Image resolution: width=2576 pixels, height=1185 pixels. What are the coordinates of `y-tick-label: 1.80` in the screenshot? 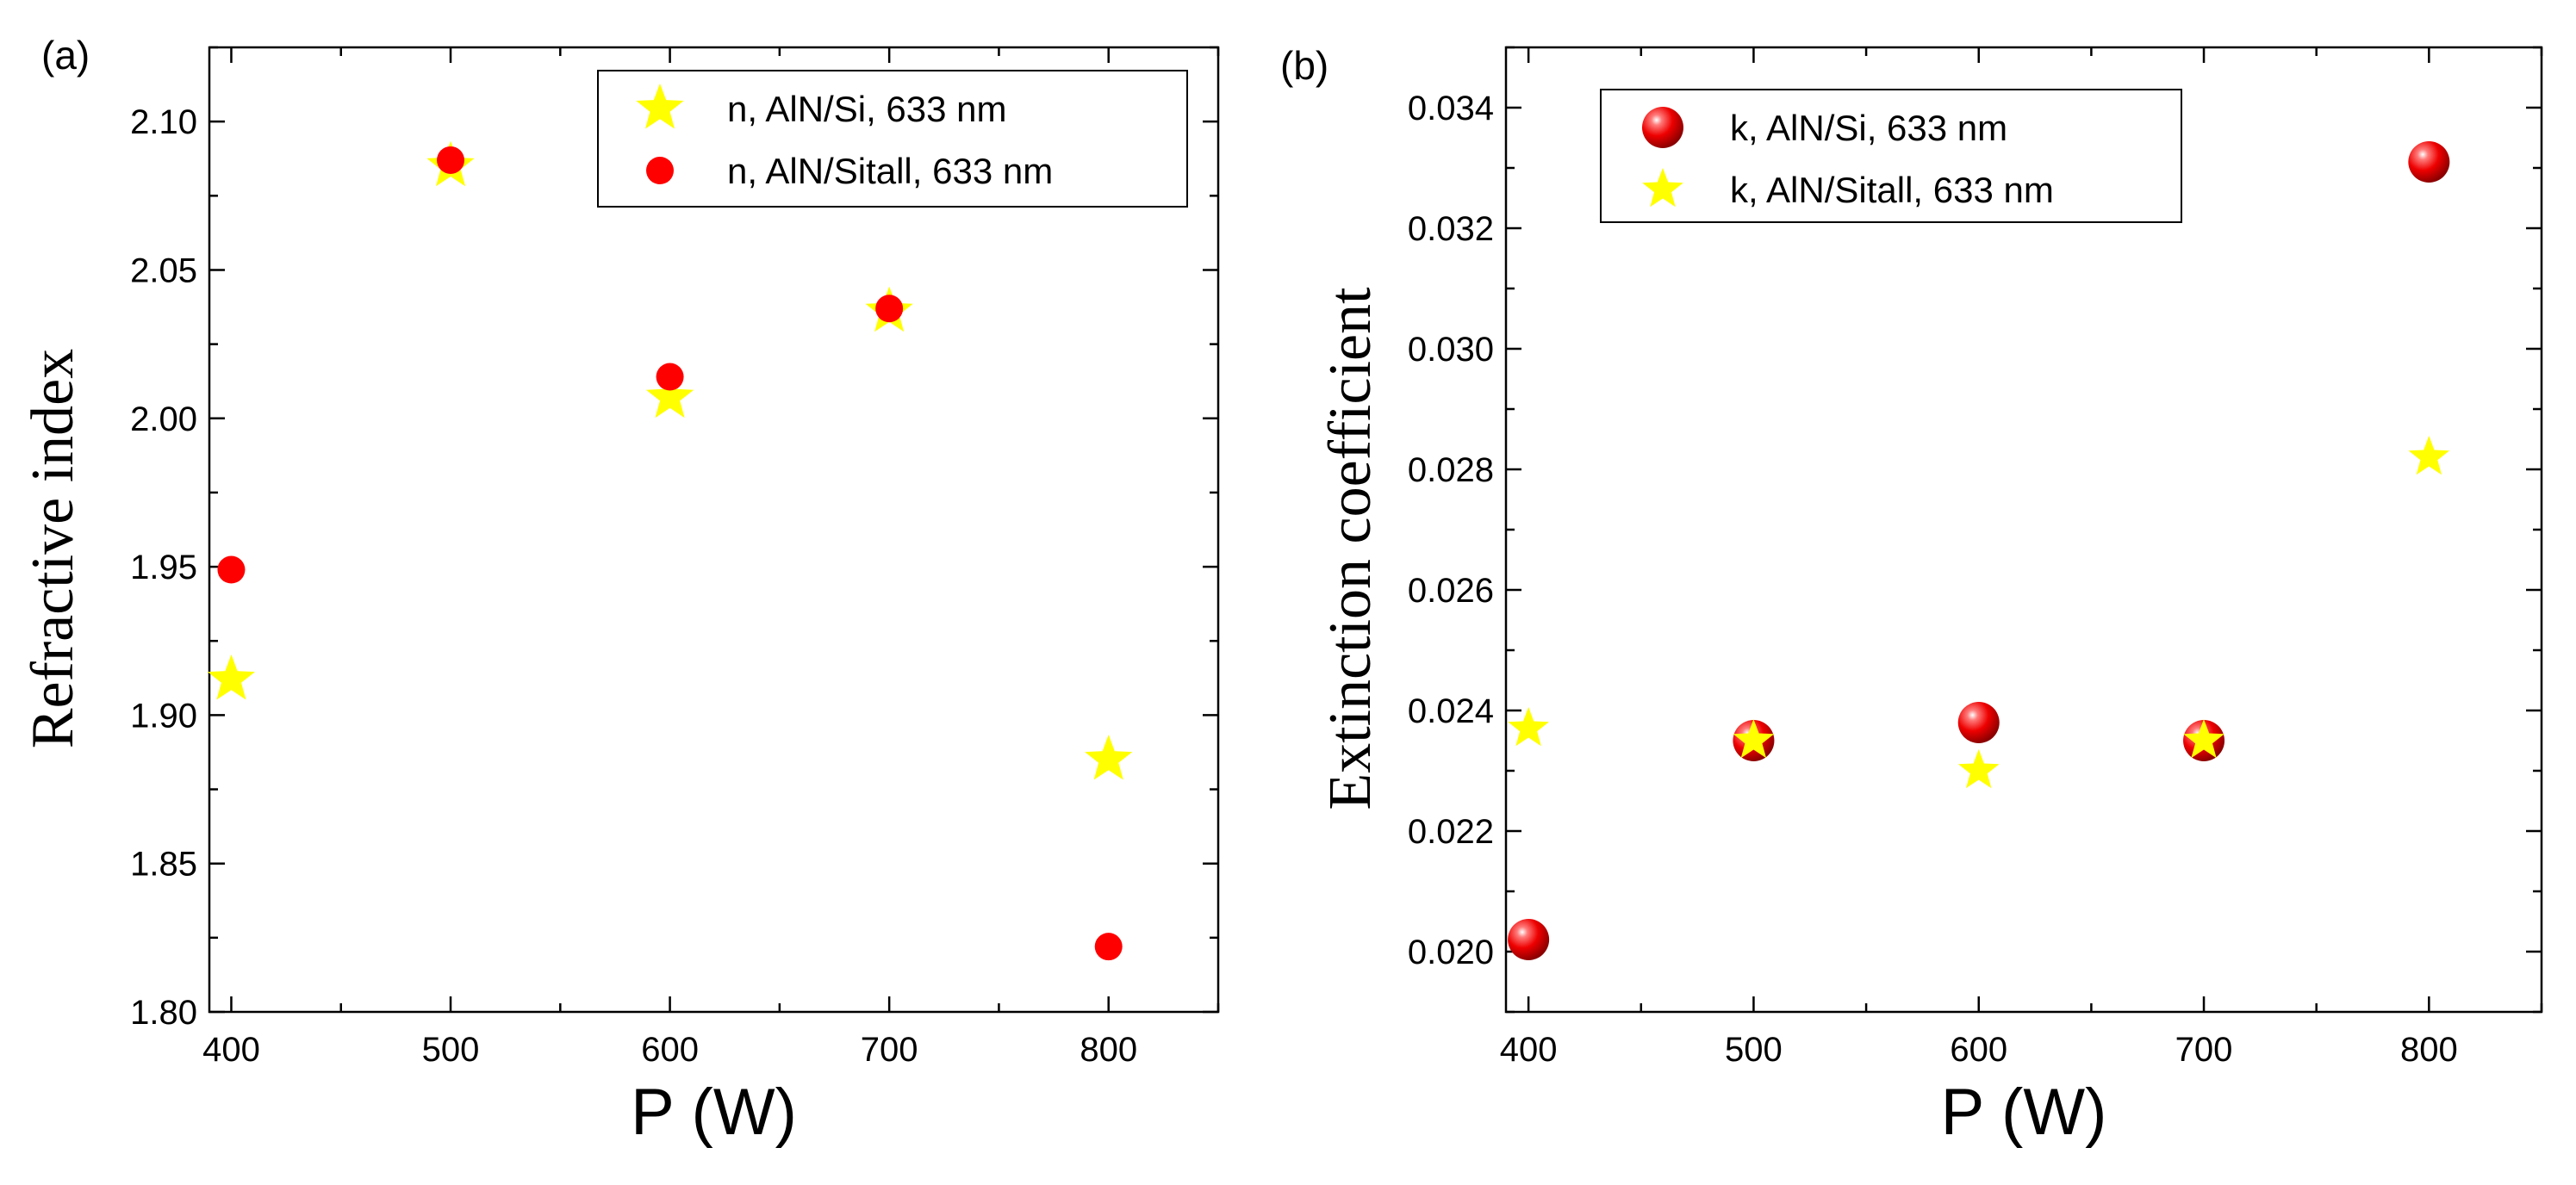 It's located at (164, 1013).